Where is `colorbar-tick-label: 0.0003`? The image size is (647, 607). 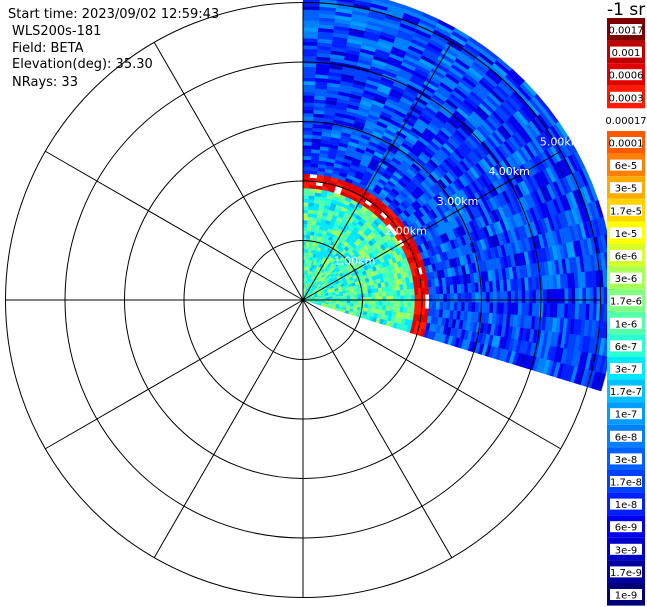
colorbar-tick-label: 0.0003 is located at coordinates (626, 98).